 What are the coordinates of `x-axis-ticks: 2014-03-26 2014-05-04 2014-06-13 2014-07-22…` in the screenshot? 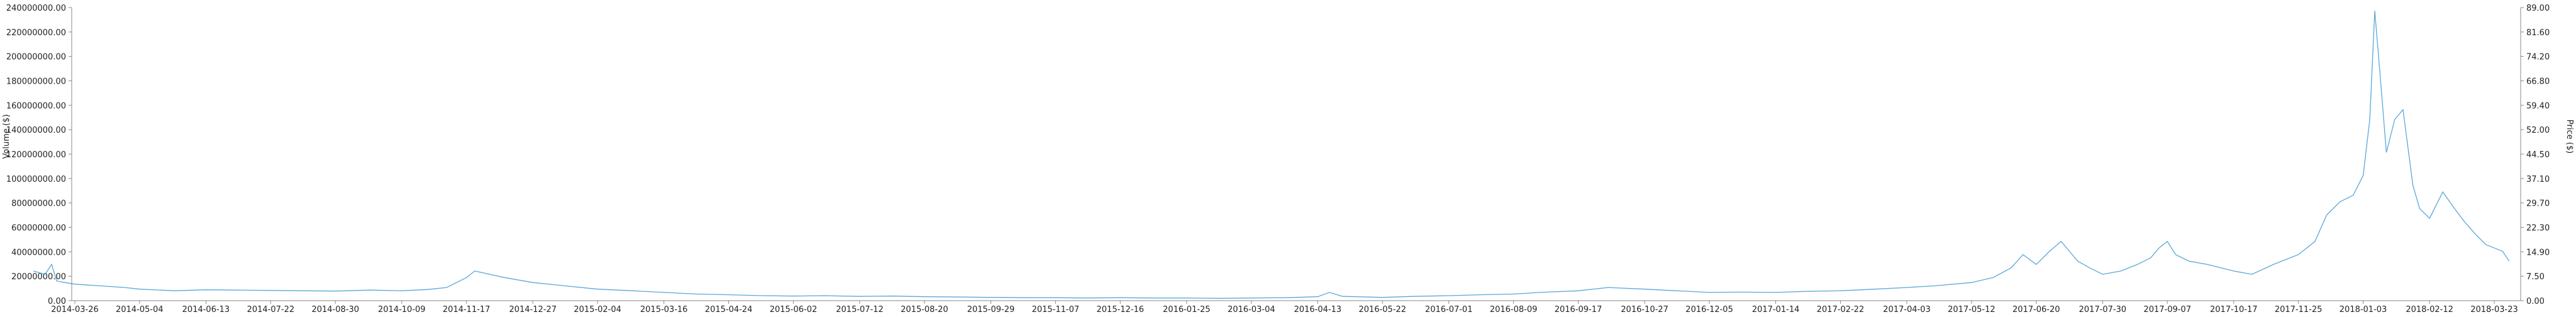 It's located at (1284, 307).